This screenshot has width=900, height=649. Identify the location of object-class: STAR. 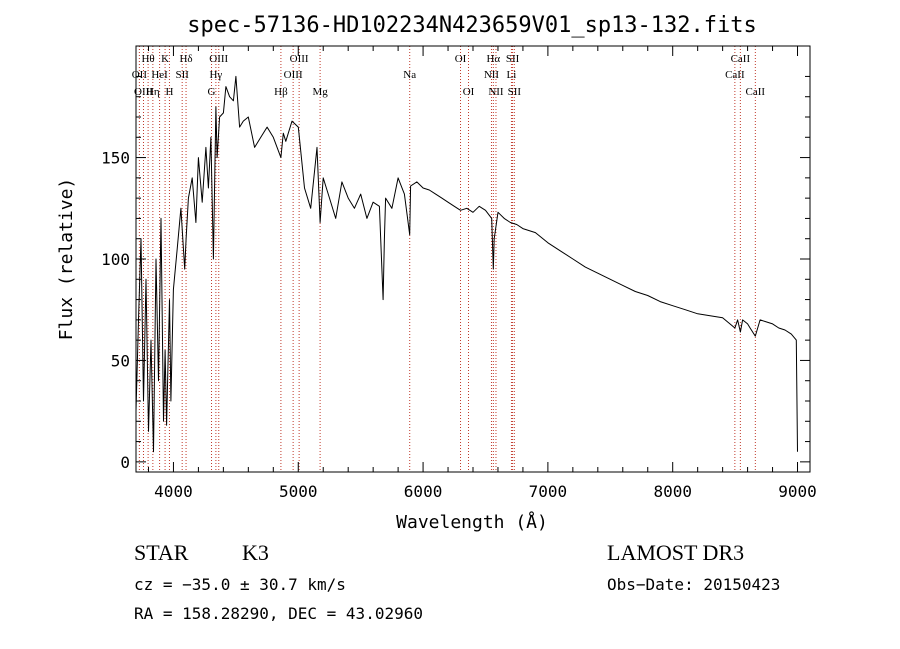
(161, 552).